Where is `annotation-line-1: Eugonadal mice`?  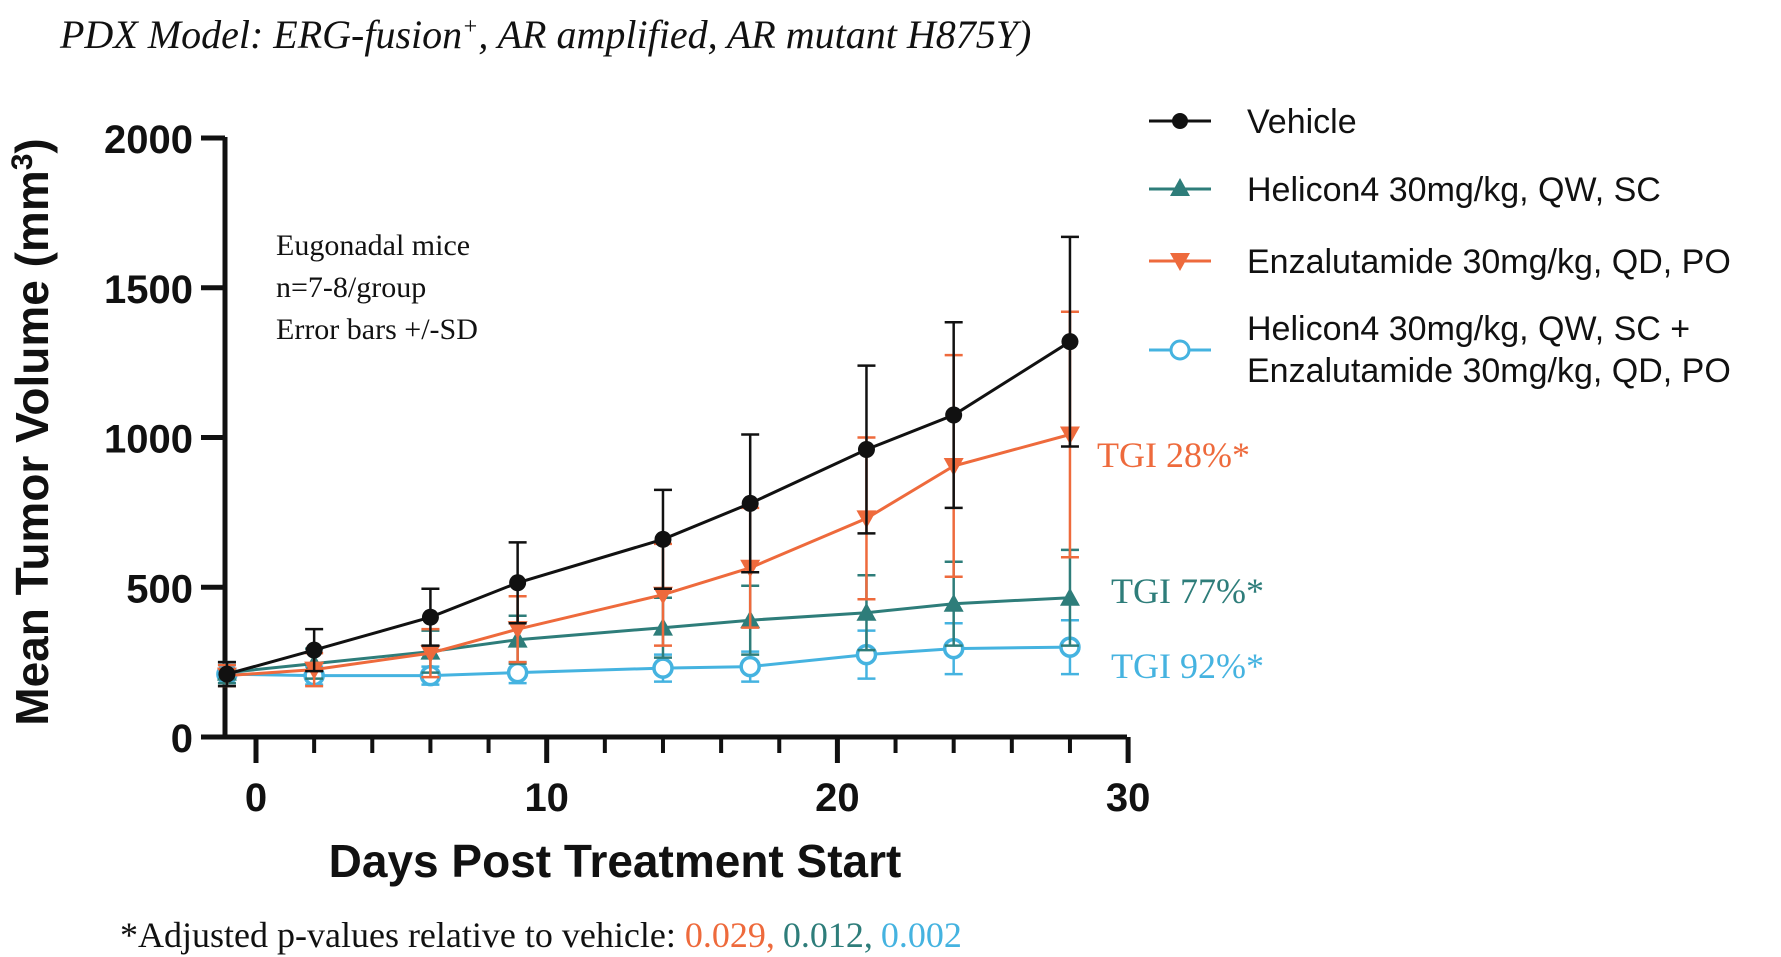
annotation-line-1: Eugonadal mice is located at coordinates (373, 245).